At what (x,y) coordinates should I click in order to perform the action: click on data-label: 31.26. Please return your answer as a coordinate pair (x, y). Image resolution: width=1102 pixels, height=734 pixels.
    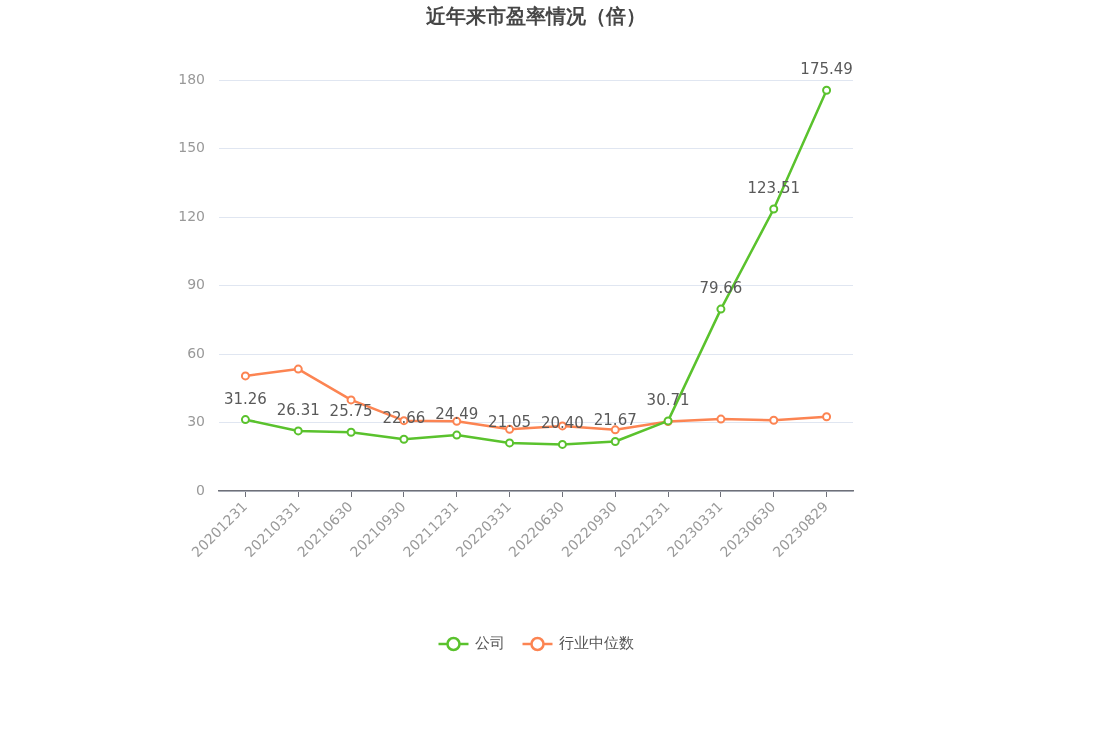
    Looking at the image, I should click on (245, 398).